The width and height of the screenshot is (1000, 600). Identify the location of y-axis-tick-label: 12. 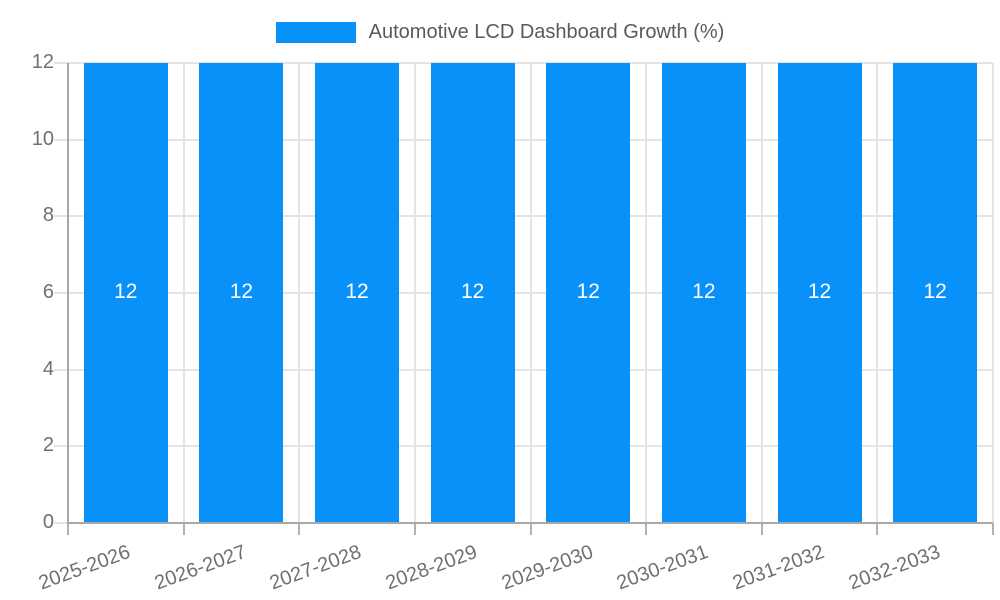
(42, 62).